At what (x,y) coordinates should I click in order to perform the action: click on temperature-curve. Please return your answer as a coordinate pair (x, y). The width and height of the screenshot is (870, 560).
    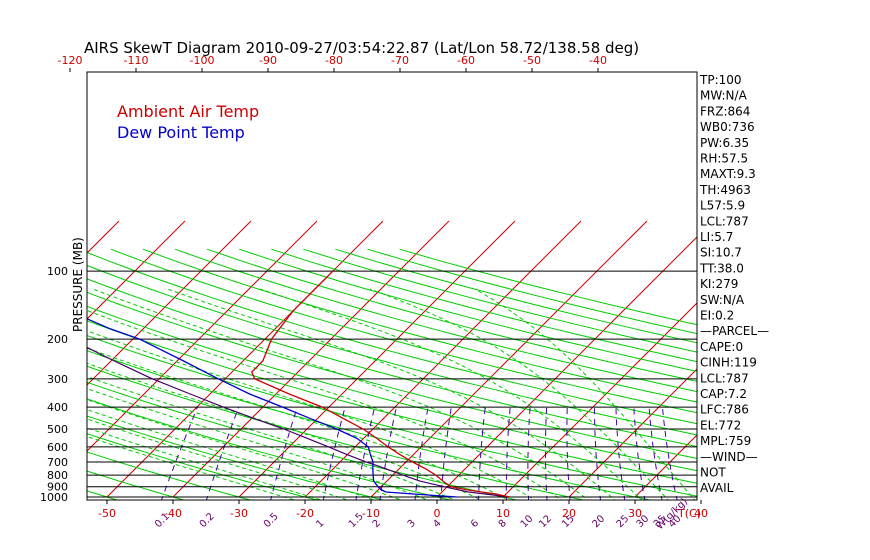
    Looking at the image, I should click on (380, 384).